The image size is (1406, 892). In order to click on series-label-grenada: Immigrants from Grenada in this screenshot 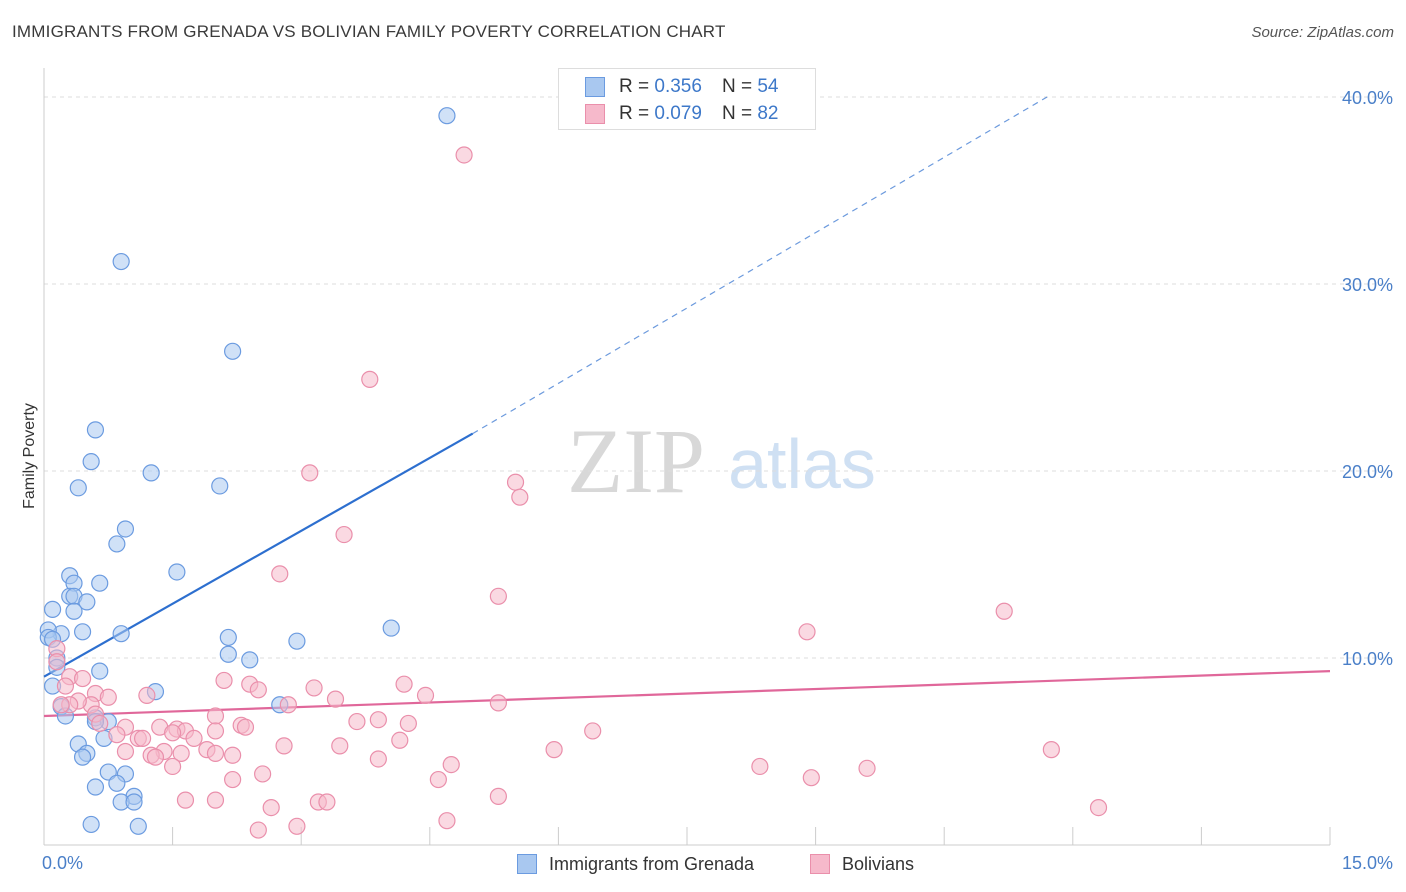, I will do `click(652, 863)`.